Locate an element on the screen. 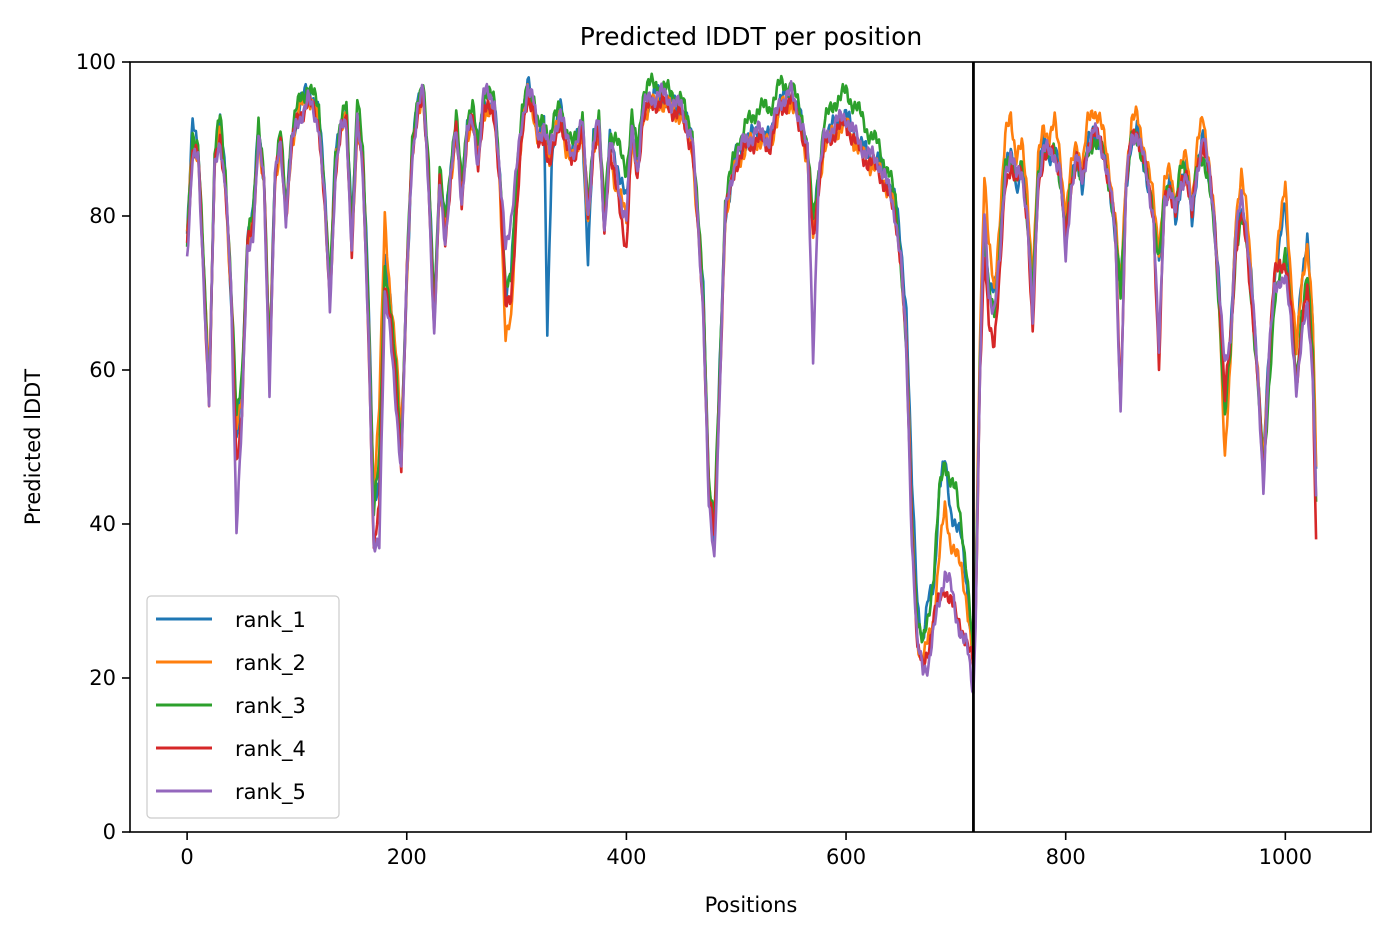 This screenshot has width=1391, height=939. legend-box is located at coordinates (243, 707).